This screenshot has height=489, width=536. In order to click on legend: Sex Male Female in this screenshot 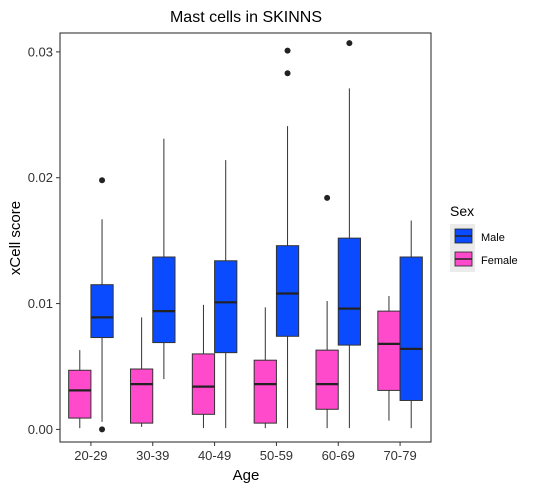, I will do `click(484, 237)`.